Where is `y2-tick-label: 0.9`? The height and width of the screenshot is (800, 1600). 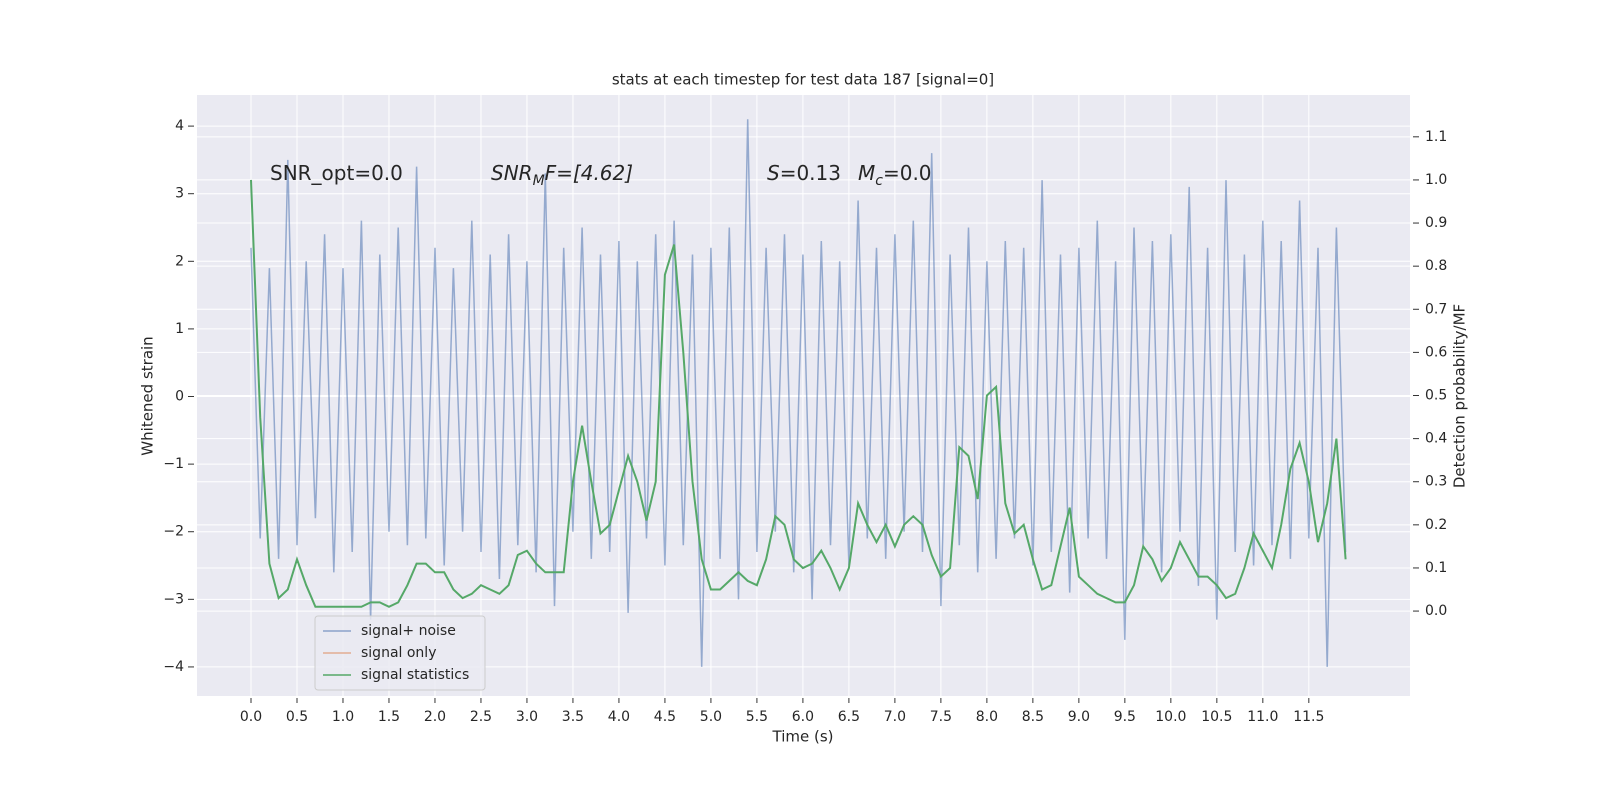
y2-tick-label: 0.9 is located at coordinates (1436, 223).